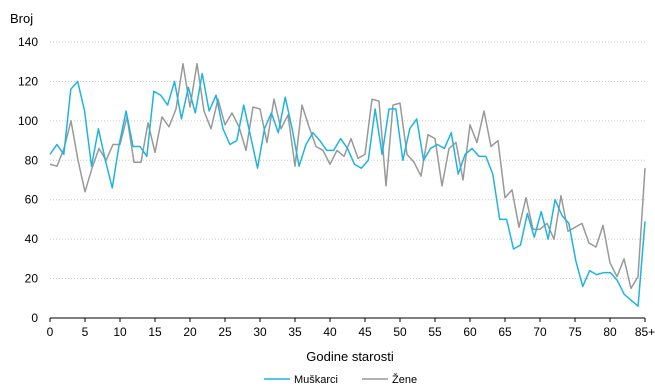  I want to click on x-tick-label-30: 30, so click(260, 332).